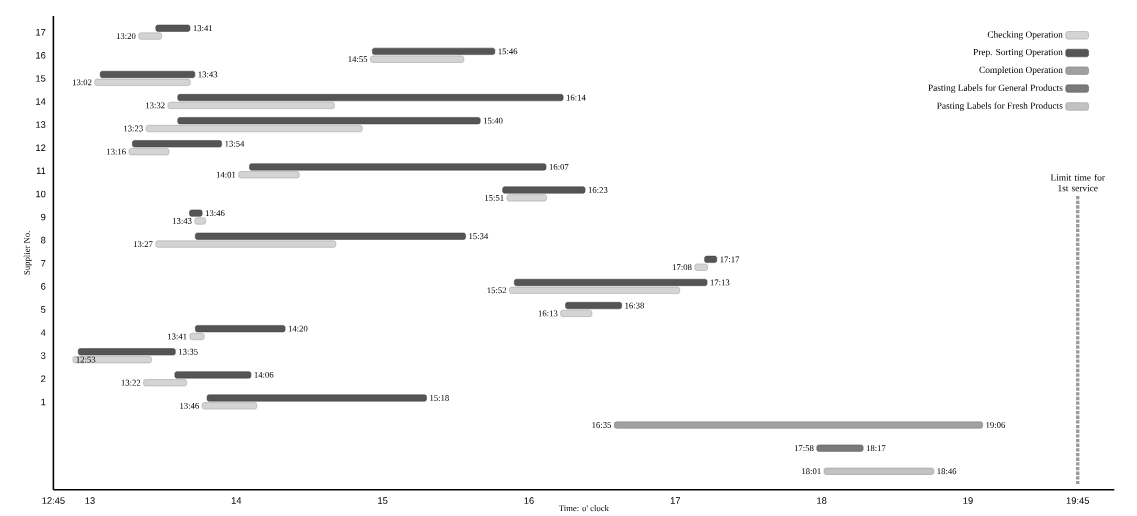 This screenshot has height=516, width=1137. I want to click on annotation: 14:20, so click(298, 328).